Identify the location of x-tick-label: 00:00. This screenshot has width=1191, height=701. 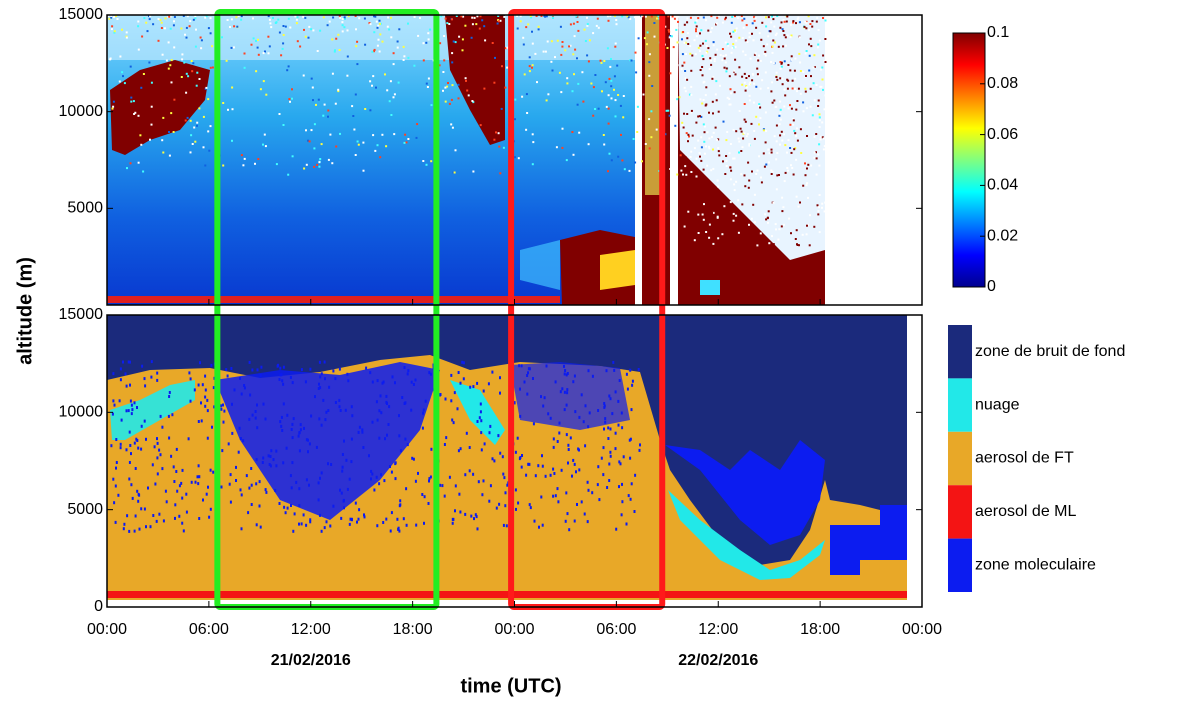
(922, 629).